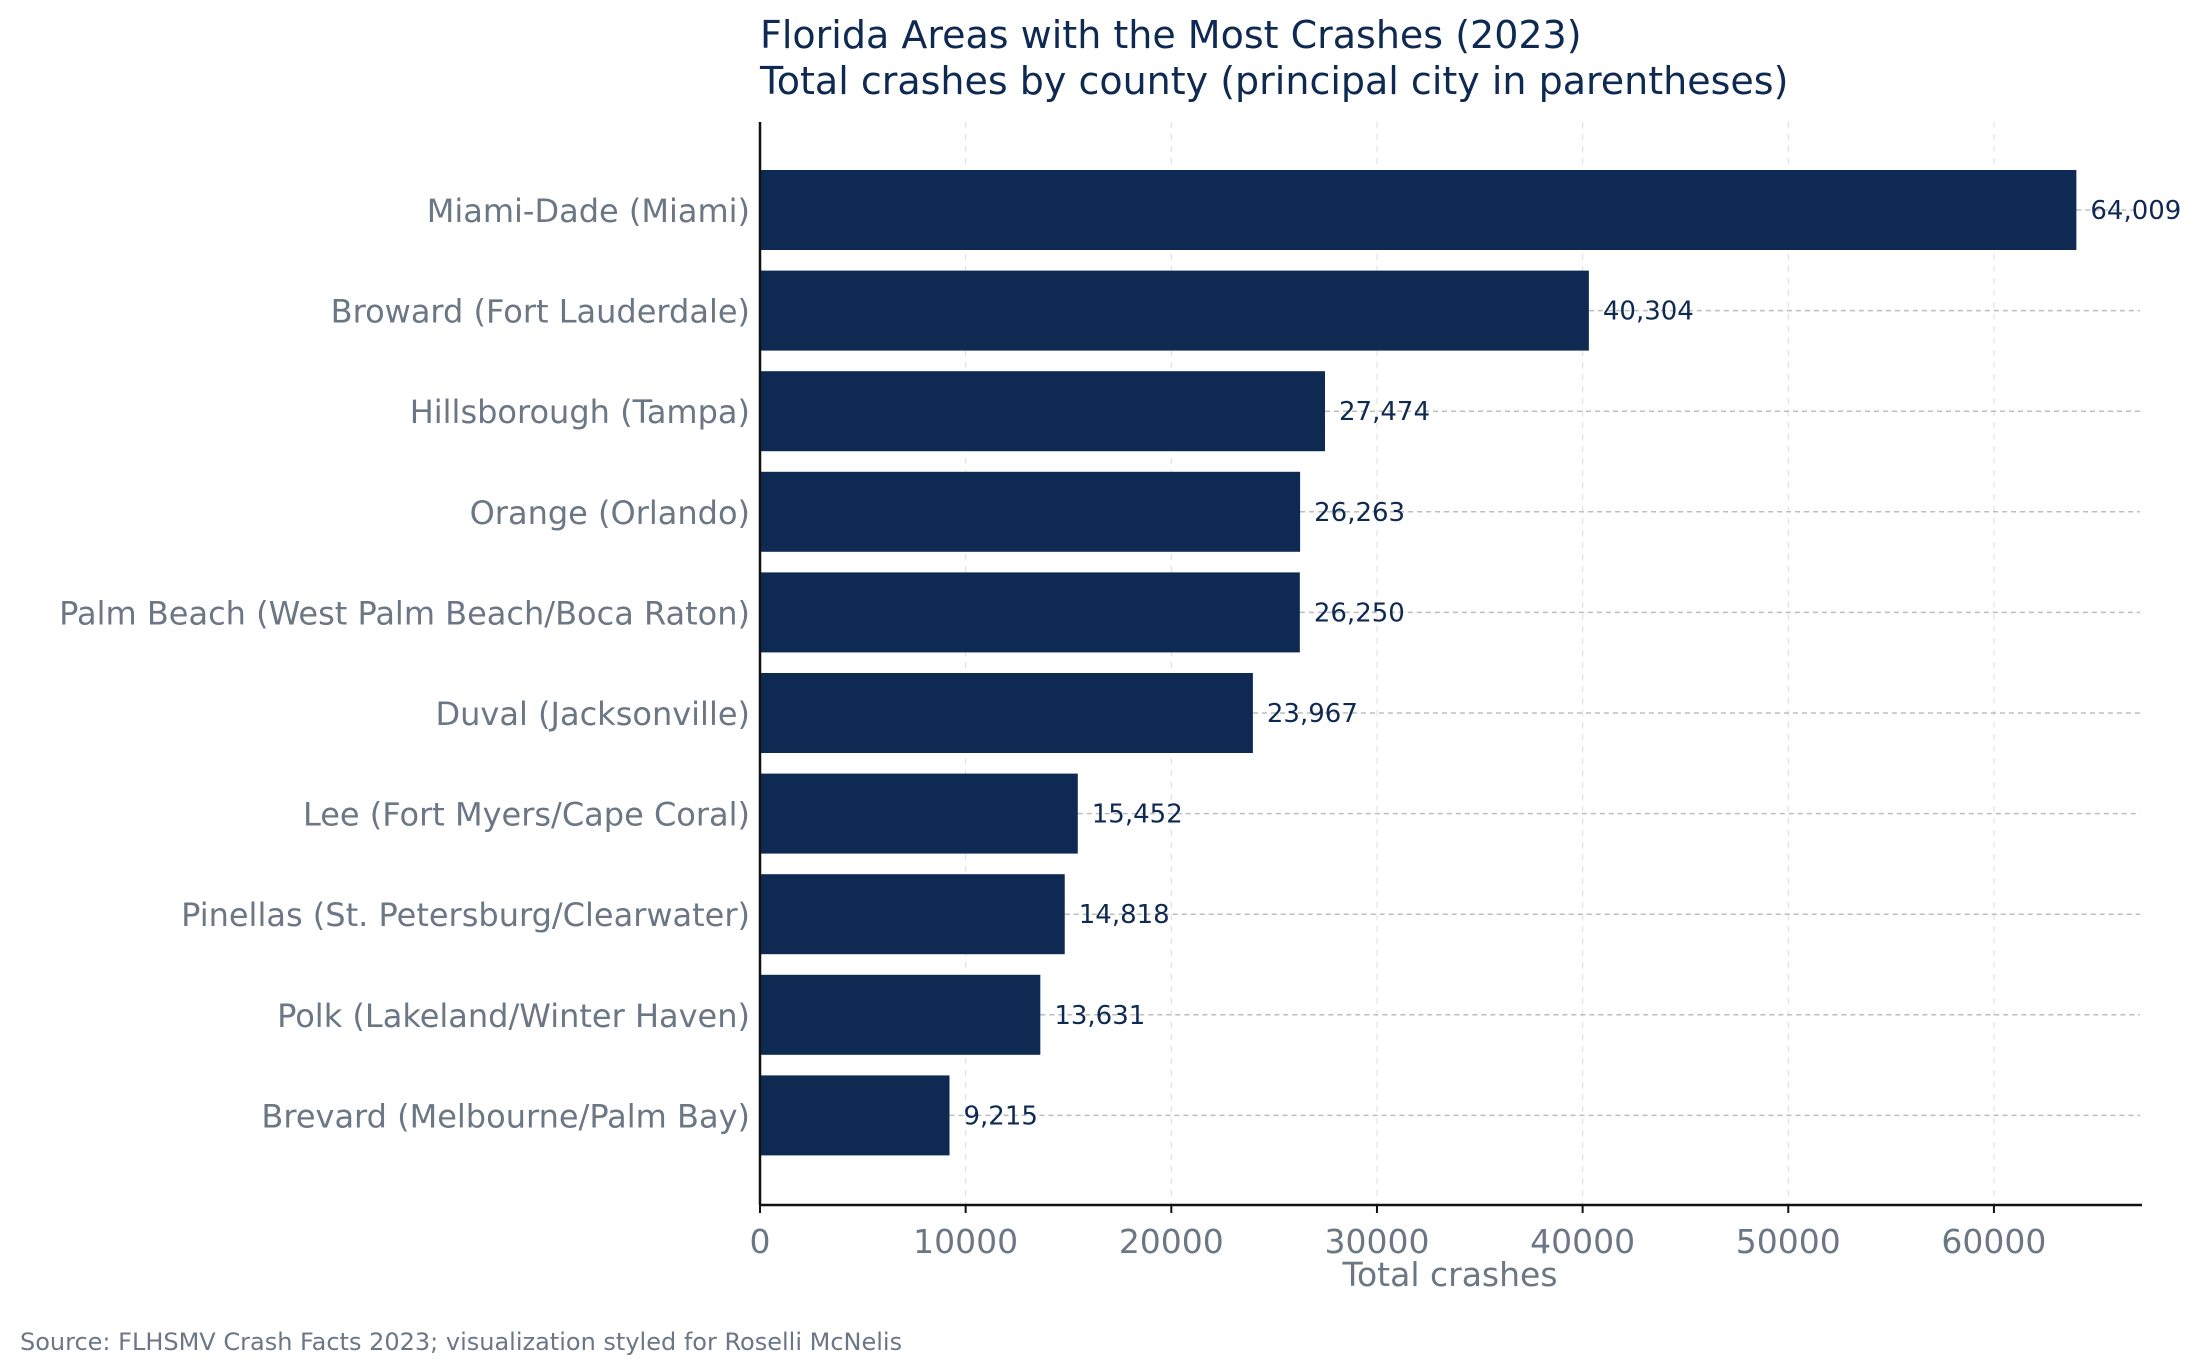 This screenshot has height=1372, width=2200. Describe the element at coordinates (580, 412) in the screenshot. I see `category-label: Hillsborough (Tampa)` at that location.